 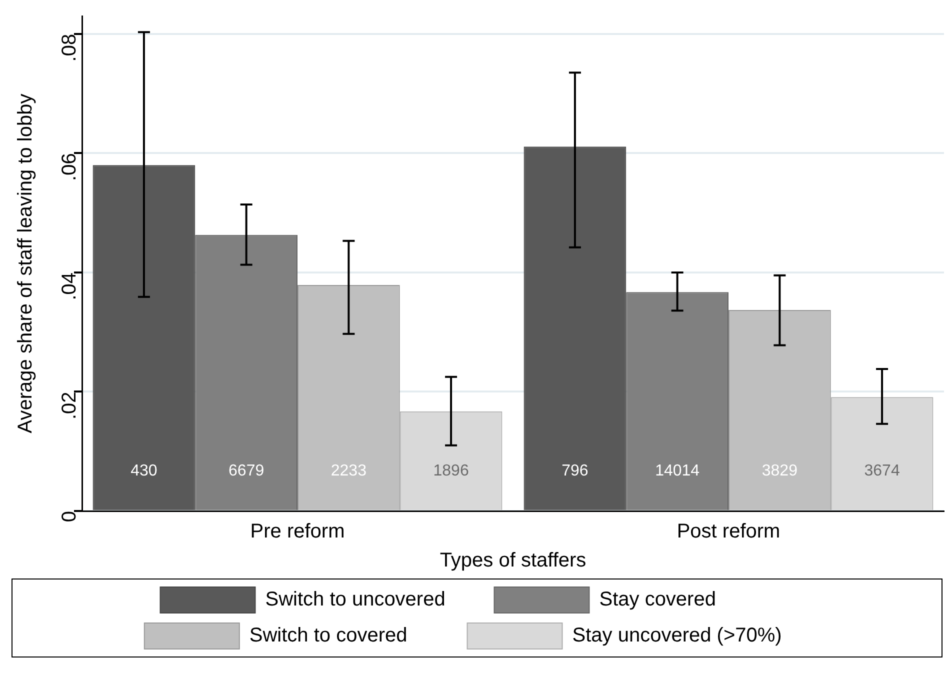 I want to click on annotation: 6679, so click(x=246, y=471).